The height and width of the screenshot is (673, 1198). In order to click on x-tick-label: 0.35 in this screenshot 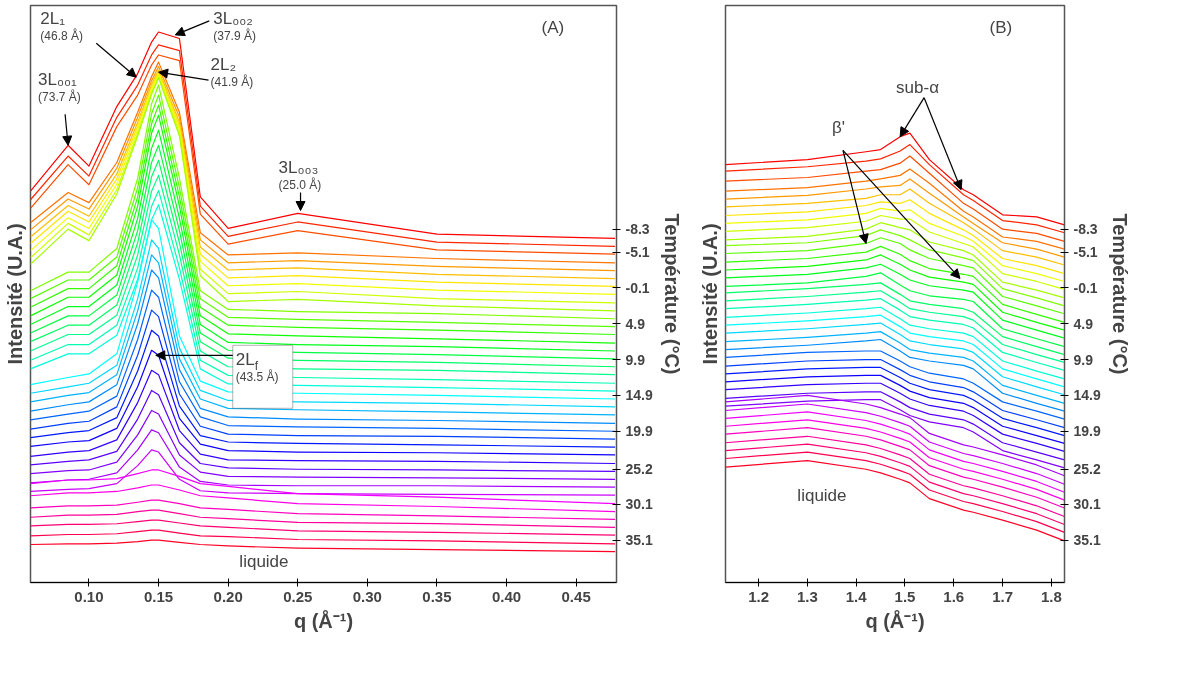, I will do `click(437, 596)`.